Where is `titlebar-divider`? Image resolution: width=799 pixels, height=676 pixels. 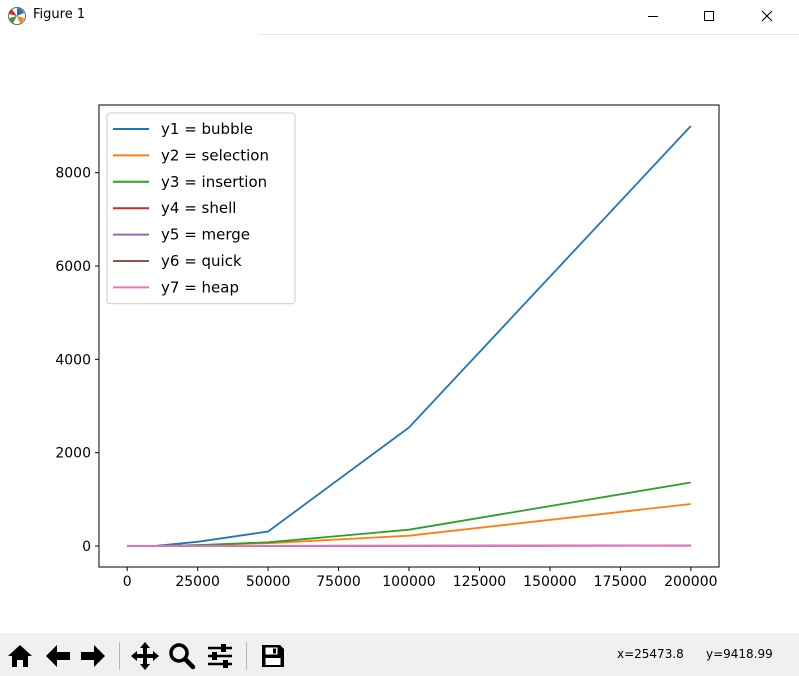 titlebar-divider is located at coordinates (528, 34).